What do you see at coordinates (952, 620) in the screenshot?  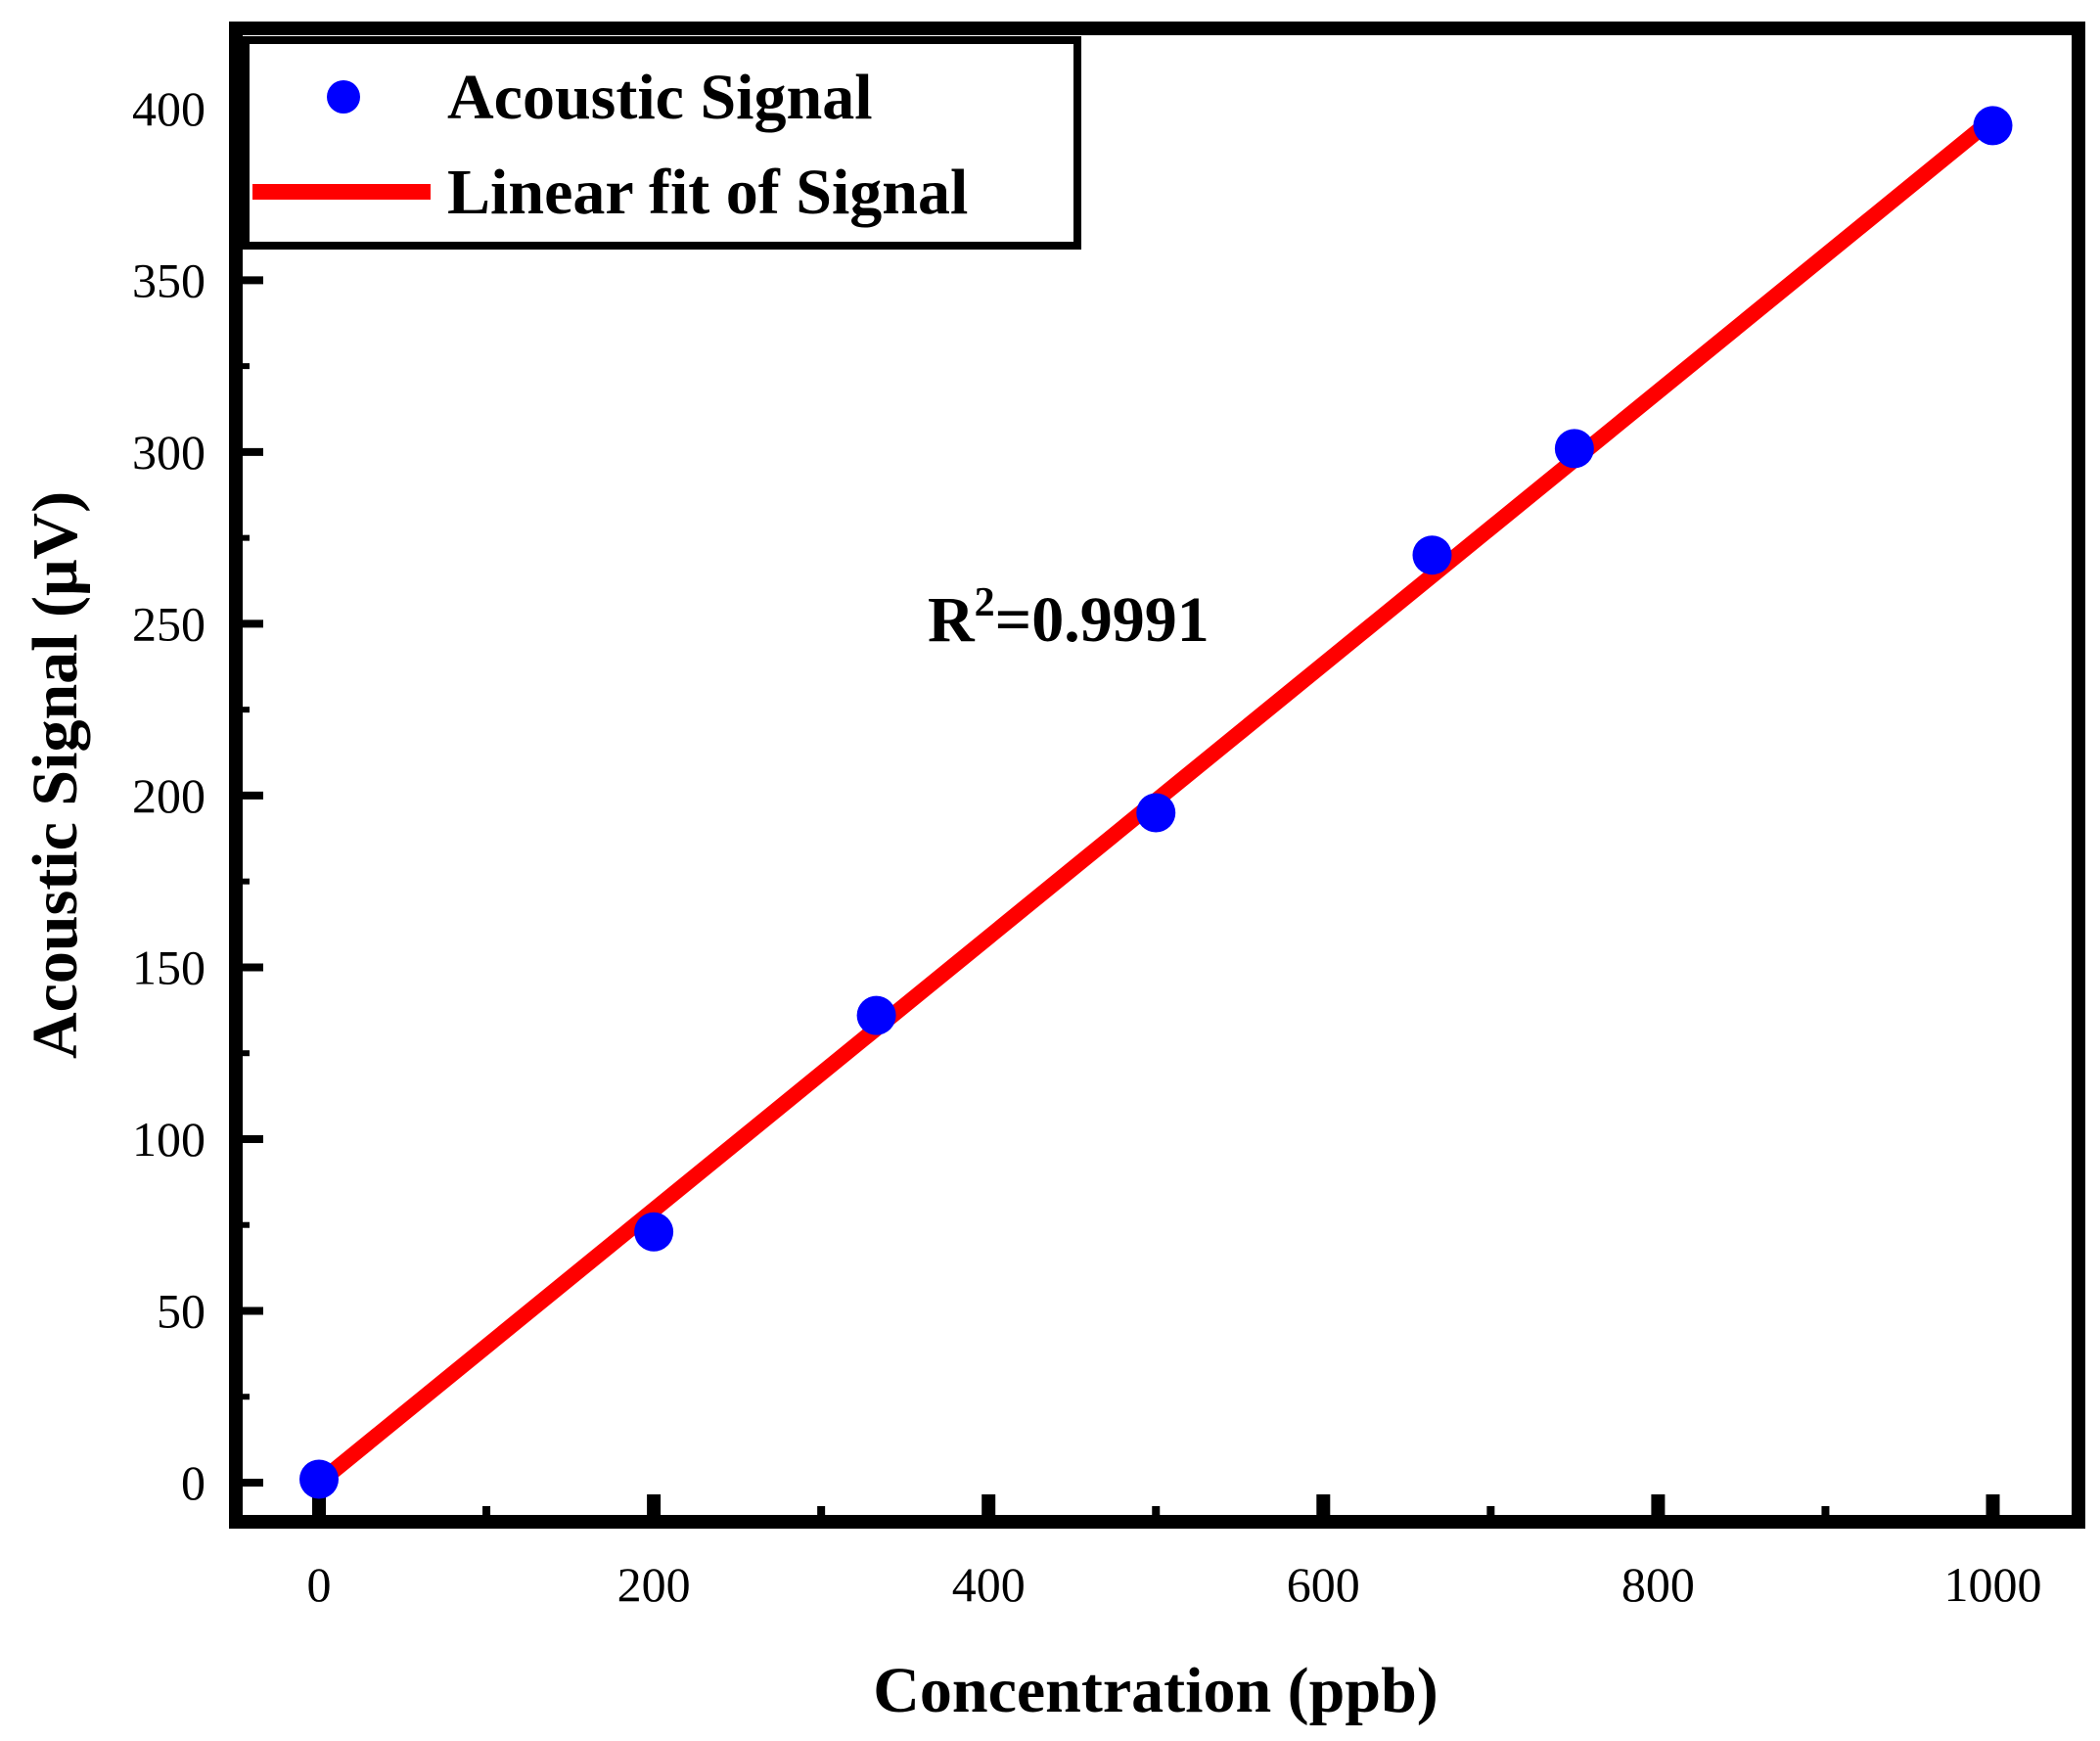 I see `r-squared-base: R` at bounding box center [952, 620].